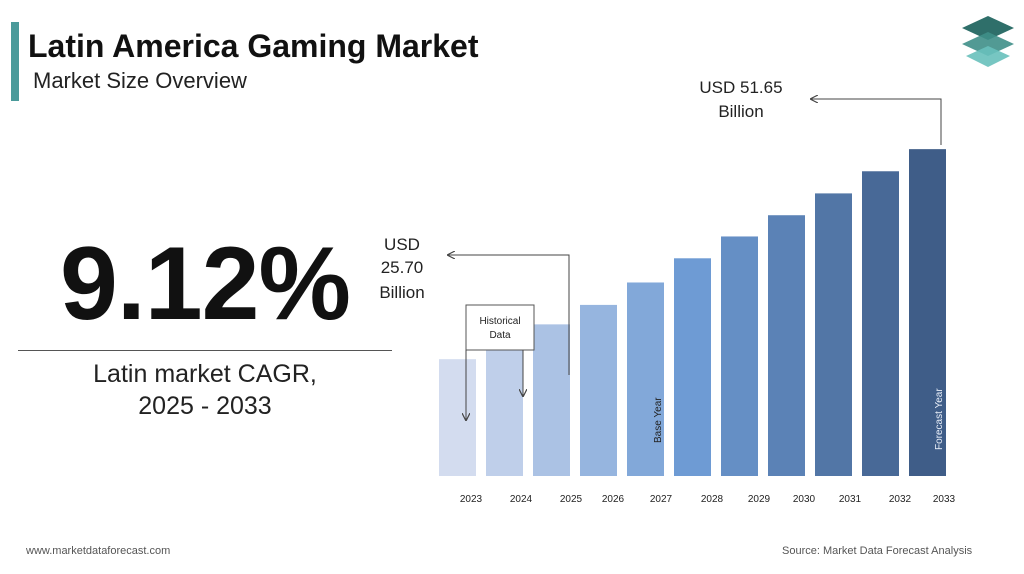 The width and height of the screenshot is (1024, 574). Describe the element at coordinates (457, 417) in the screenshot. I see `bar-2023` at that location.